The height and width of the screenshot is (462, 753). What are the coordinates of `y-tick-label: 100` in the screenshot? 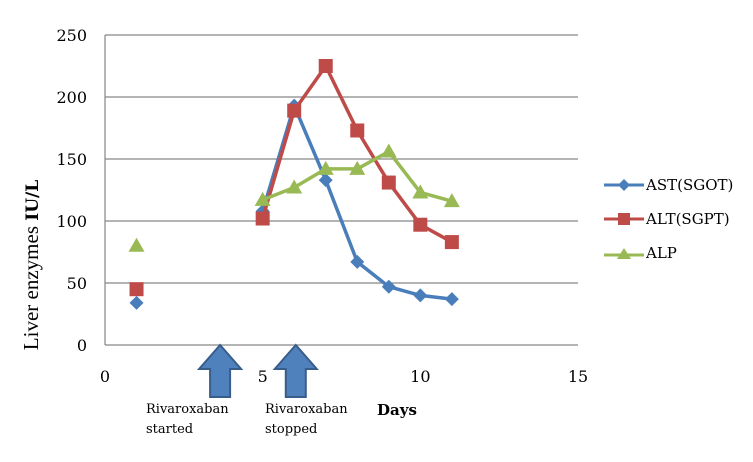 It's located at (71, 221).